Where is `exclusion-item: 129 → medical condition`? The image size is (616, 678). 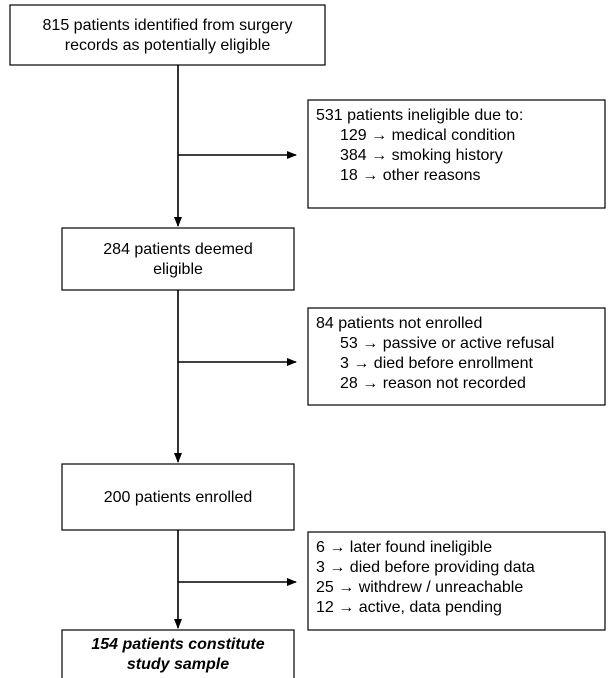
exclusion-item: 129 → medical condition is located at coordinates (427, 135).